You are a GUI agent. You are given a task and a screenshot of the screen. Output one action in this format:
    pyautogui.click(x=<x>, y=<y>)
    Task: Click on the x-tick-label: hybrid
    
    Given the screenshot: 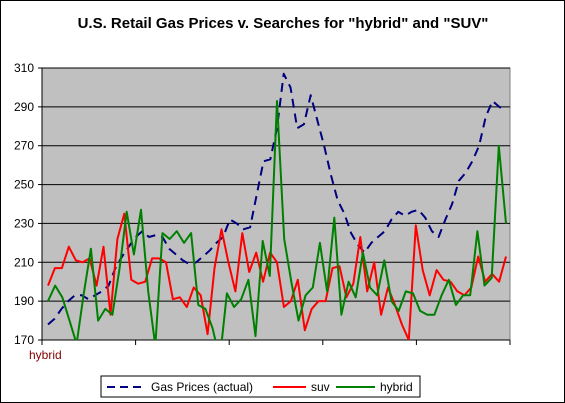 What is the action you would take?
    pyautogui.click(x=45, y=355)
    